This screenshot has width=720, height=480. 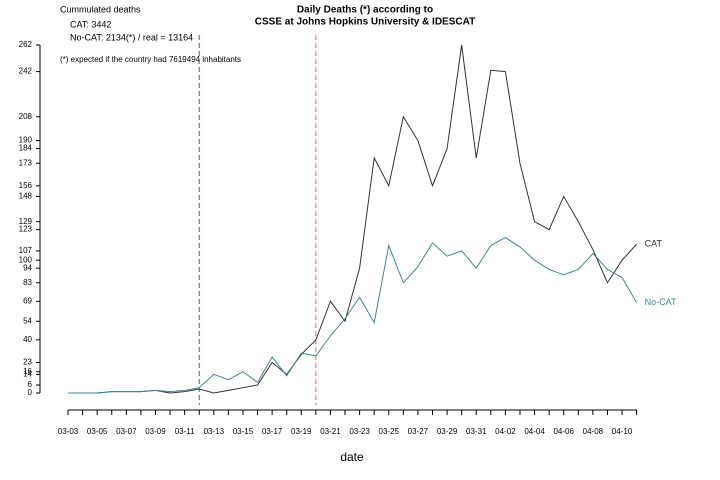 What do you see at coordinates (654, 244) in the screenshot?
I see `series-label: CAT` at bounding box center [654, 244].